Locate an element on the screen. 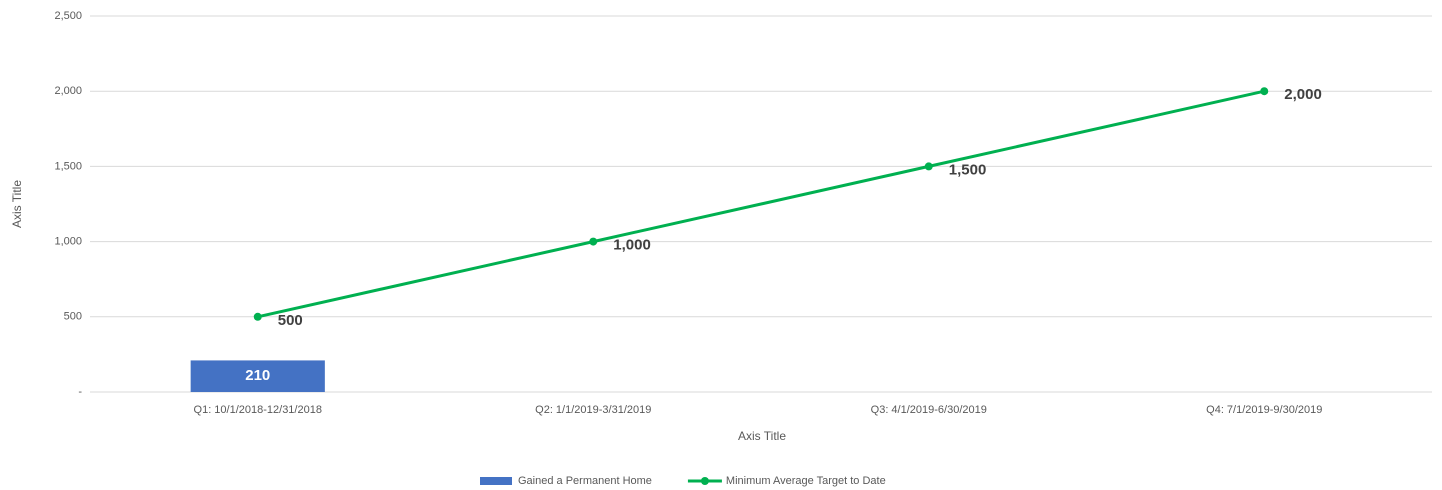 Image resolution: width=1442 pixels, height=490 pixels. x-tick-label: Q1: 10/1/2018-12/31/2018 is located at coordinates (258, 410).